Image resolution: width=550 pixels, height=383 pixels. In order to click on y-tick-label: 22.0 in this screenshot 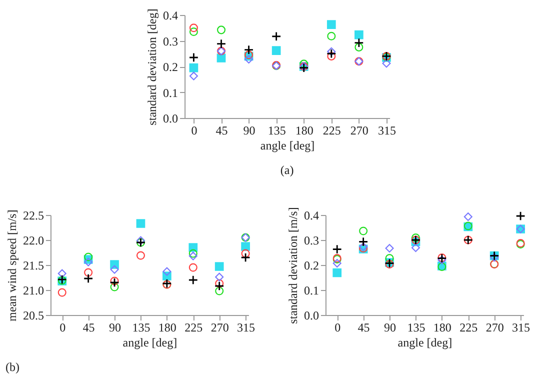, I will do `click(33, 241)`.